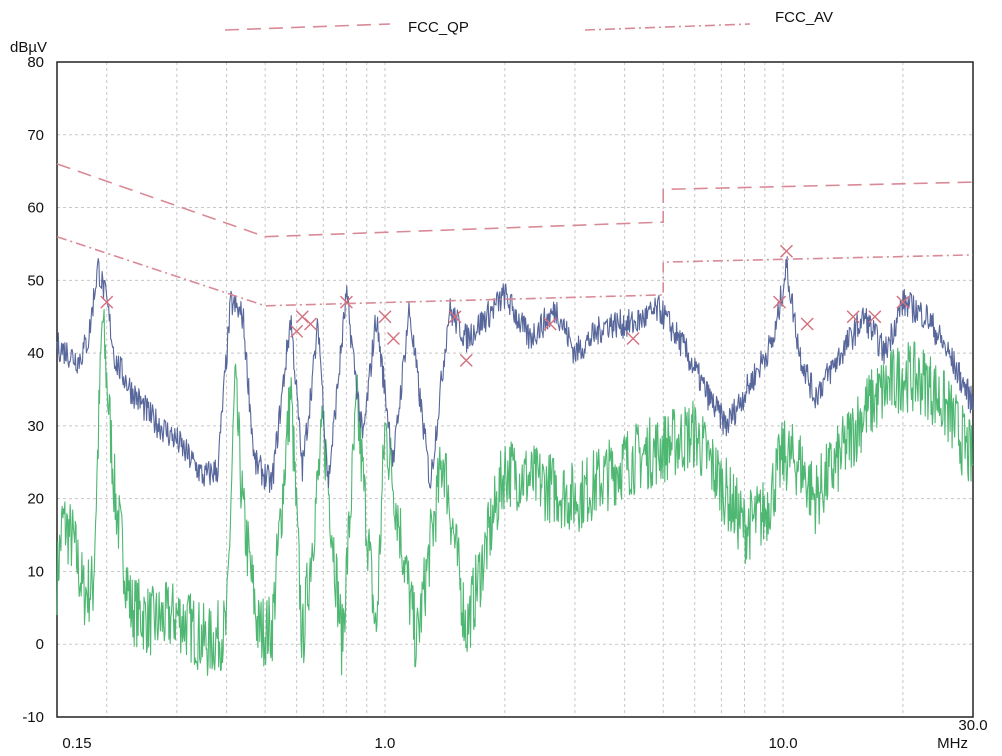 Image resolution: width=1002 pixels, height=756 pixels. I want to click on limit-line-fcc_av, so click(515, 271).